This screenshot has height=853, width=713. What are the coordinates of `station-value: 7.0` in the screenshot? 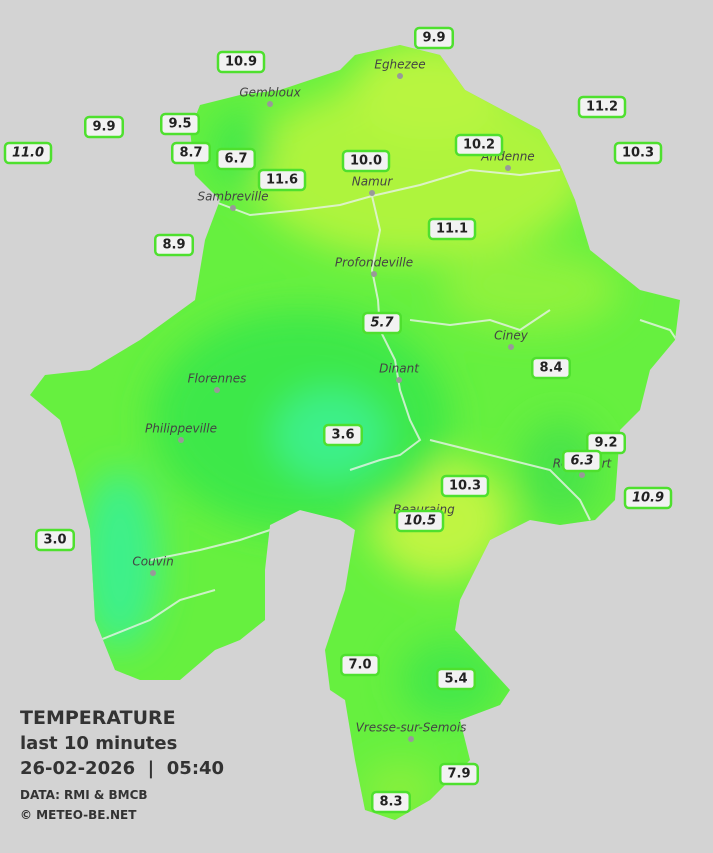 It's located at (359, 665).